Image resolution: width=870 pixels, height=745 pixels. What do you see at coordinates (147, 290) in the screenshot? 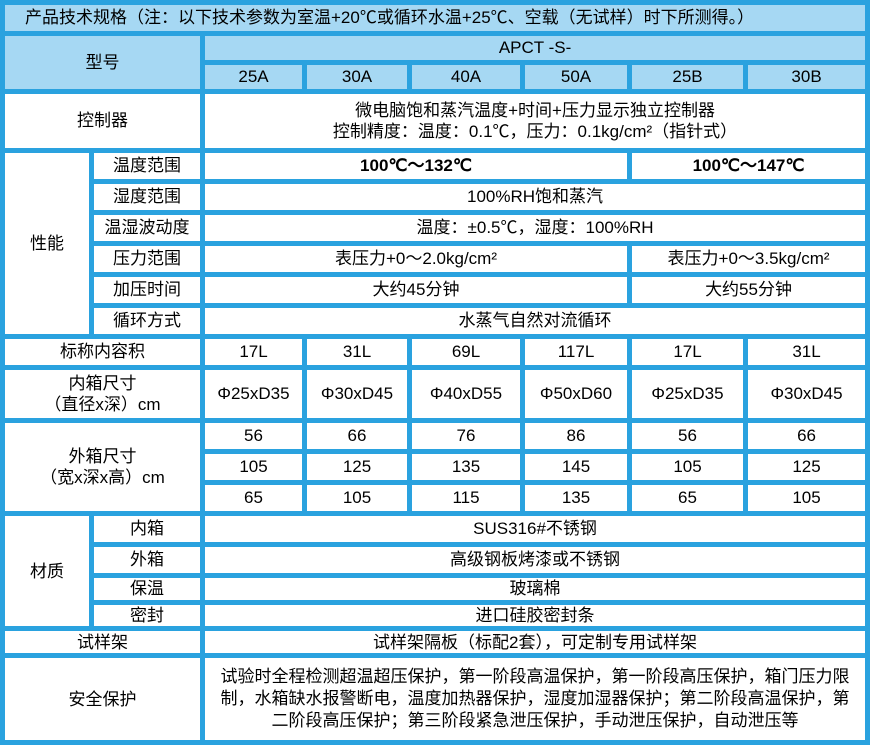
I see `row-label-pressurize-time: 加压时间` at bounding box center [147, 290].